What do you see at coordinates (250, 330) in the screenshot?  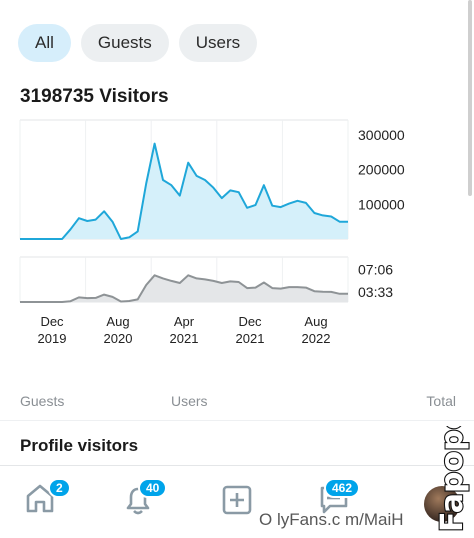 I see `x-tick-label: Dec 2021` at bounding box center [250, 330].